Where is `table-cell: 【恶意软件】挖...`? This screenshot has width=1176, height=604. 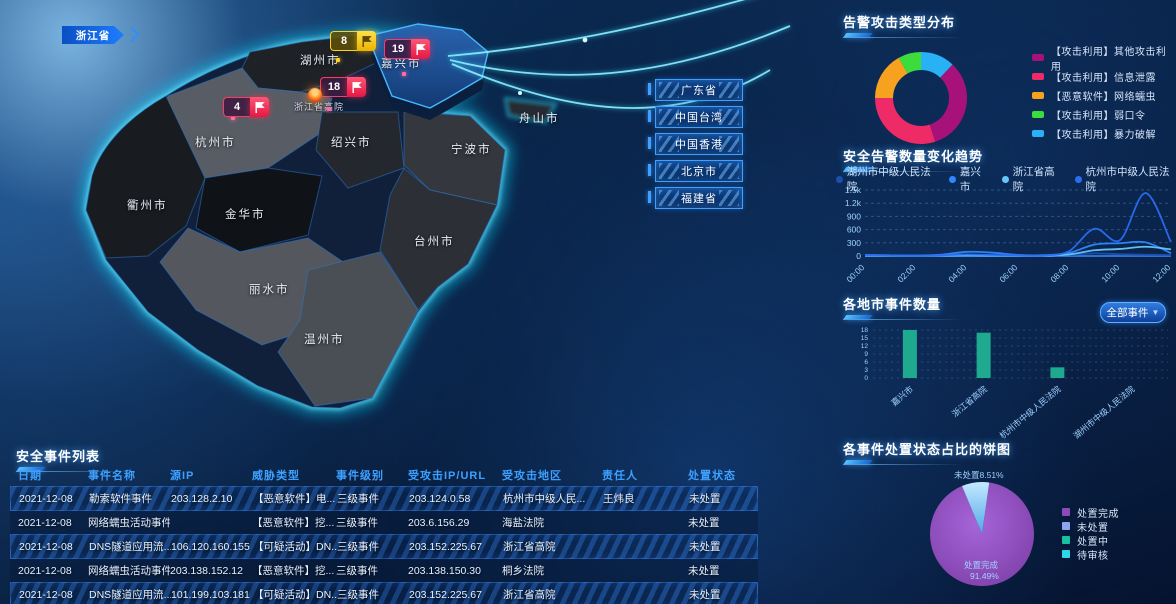 table-cell: 【恶意软件】挖... is located at coordinates (293, 571).